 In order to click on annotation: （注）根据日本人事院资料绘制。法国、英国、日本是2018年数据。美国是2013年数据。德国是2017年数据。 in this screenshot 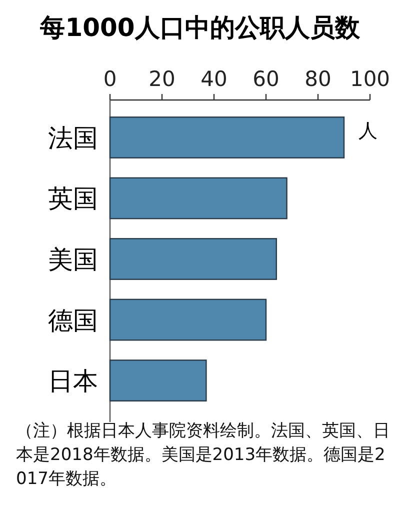, I will do `click(203, 455)`.